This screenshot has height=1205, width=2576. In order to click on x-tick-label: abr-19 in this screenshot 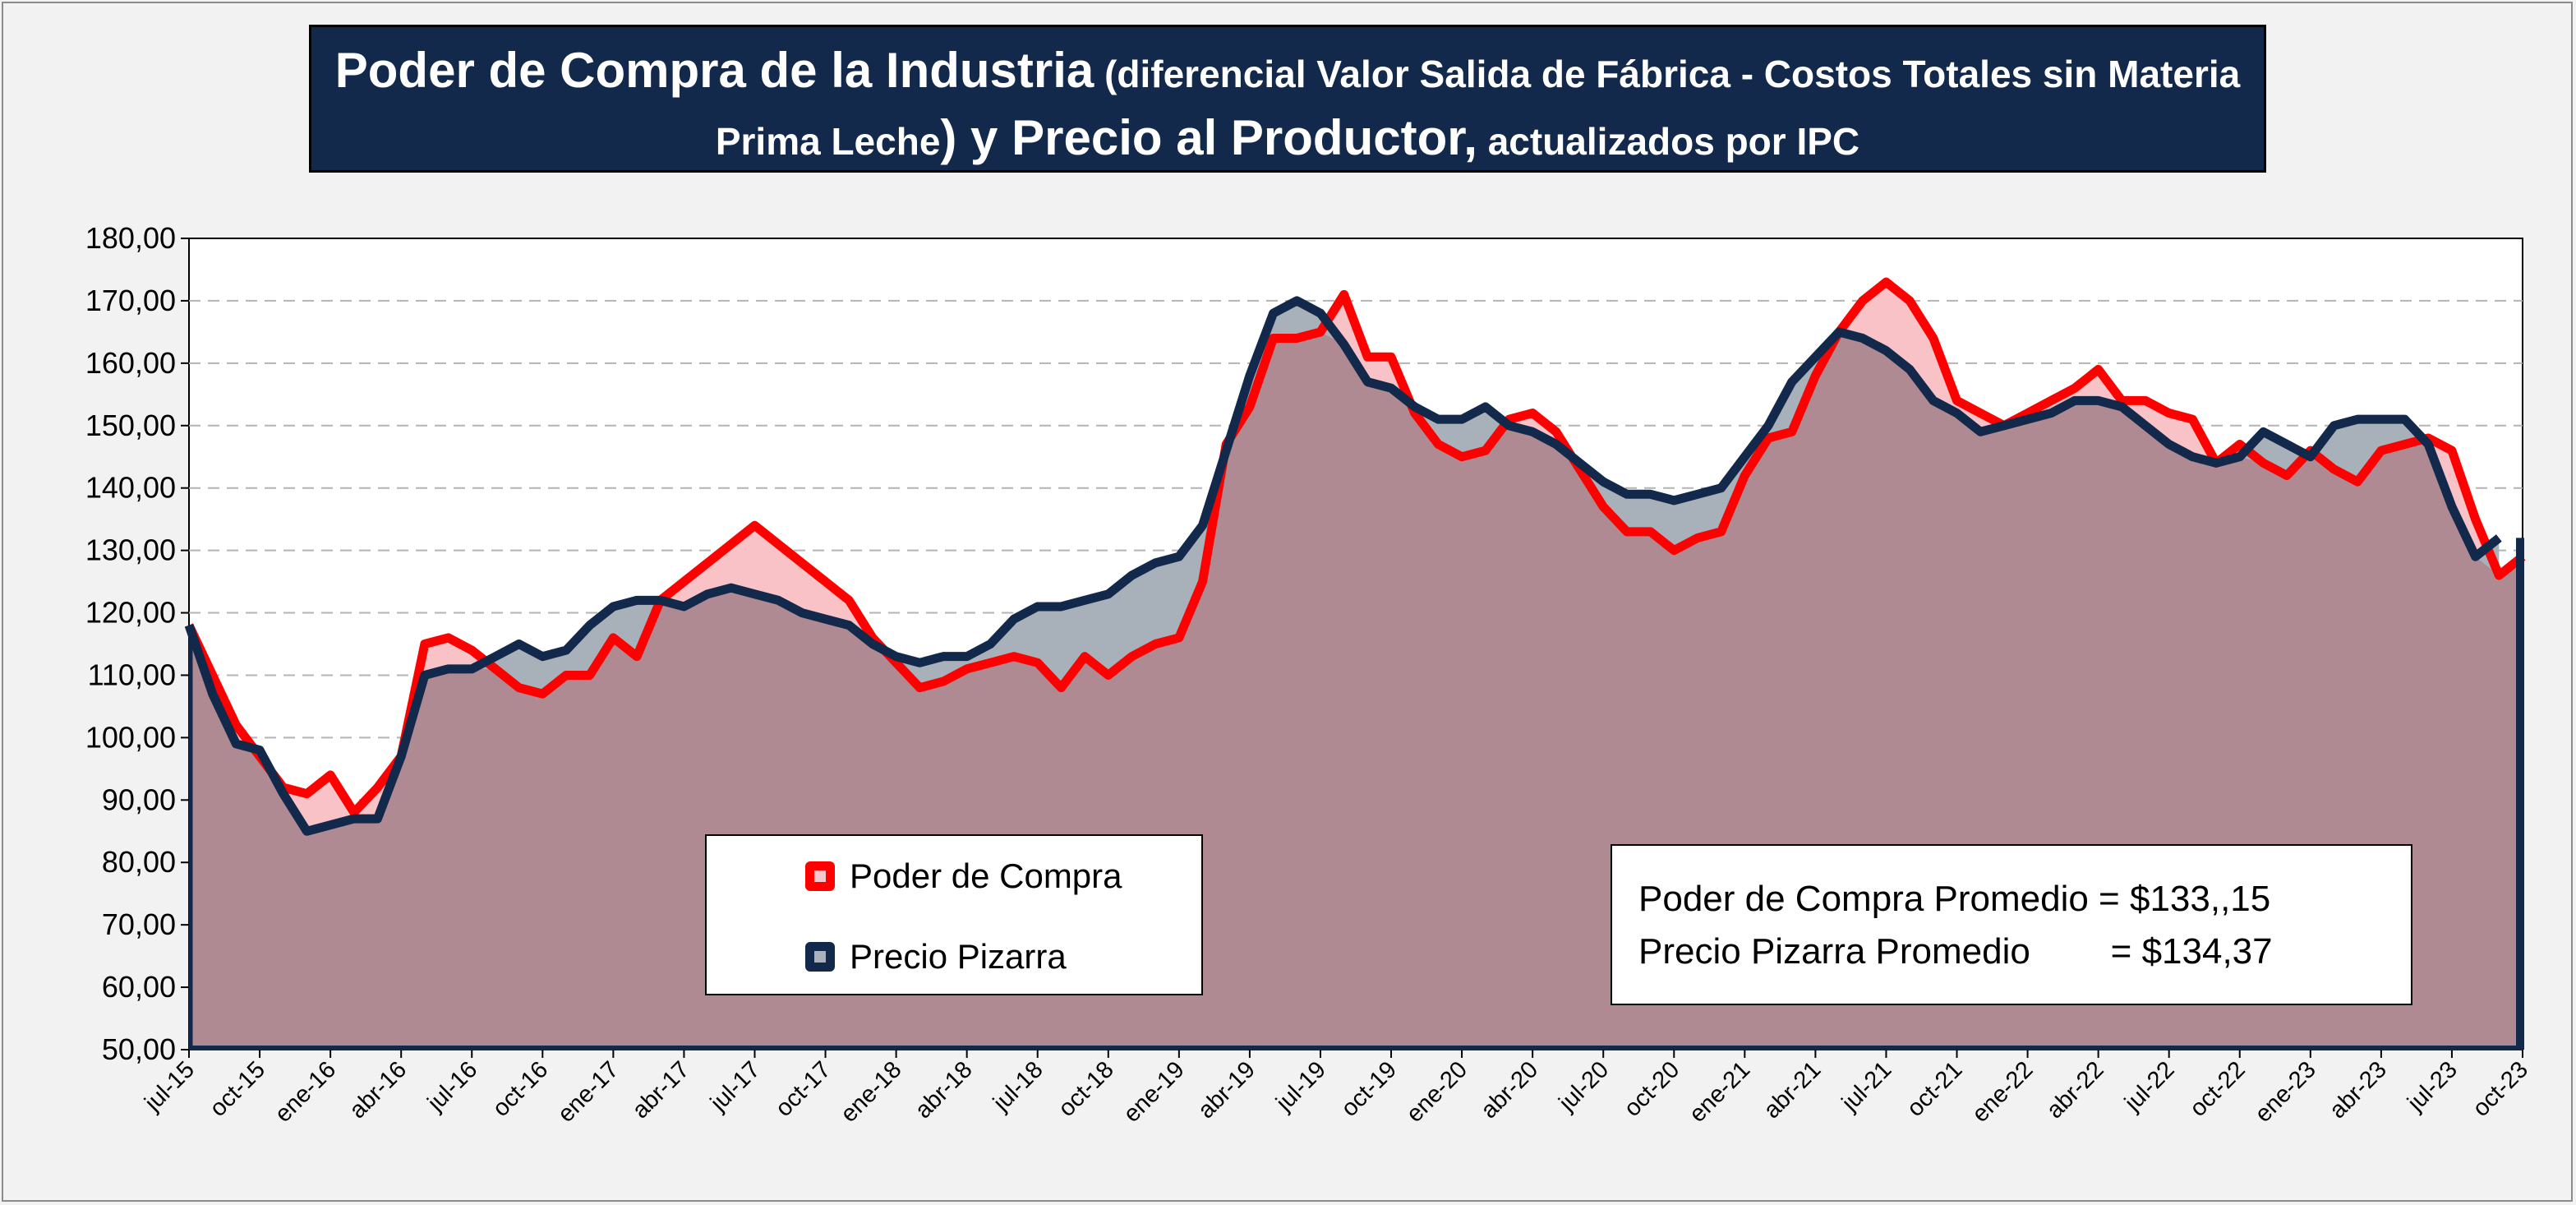, I will do `click(1226, 1090)`.